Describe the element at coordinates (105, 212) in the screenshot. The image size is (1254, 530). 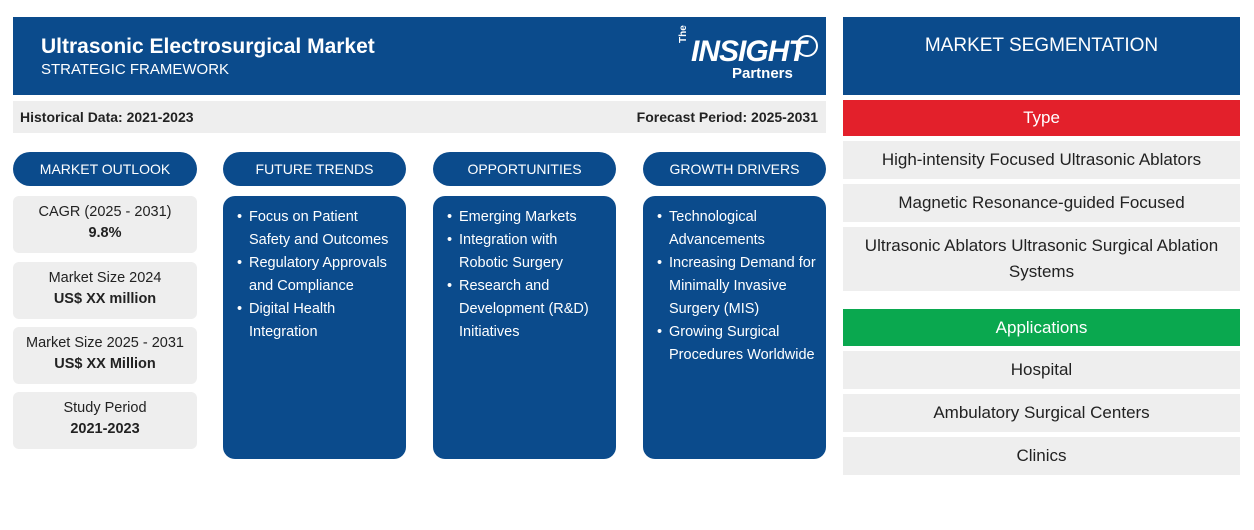
I see `outlook-label: CAGR (2025 - 2031)` at that location.